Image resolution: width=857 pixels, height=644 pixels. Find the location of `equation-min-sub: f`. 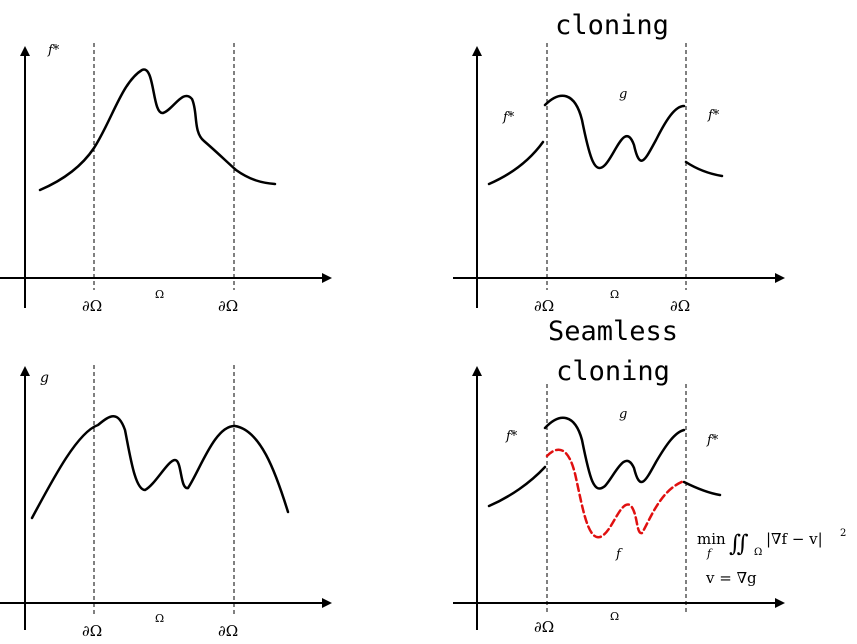

equation-min-sub: f is located at coordinates (709, 553).